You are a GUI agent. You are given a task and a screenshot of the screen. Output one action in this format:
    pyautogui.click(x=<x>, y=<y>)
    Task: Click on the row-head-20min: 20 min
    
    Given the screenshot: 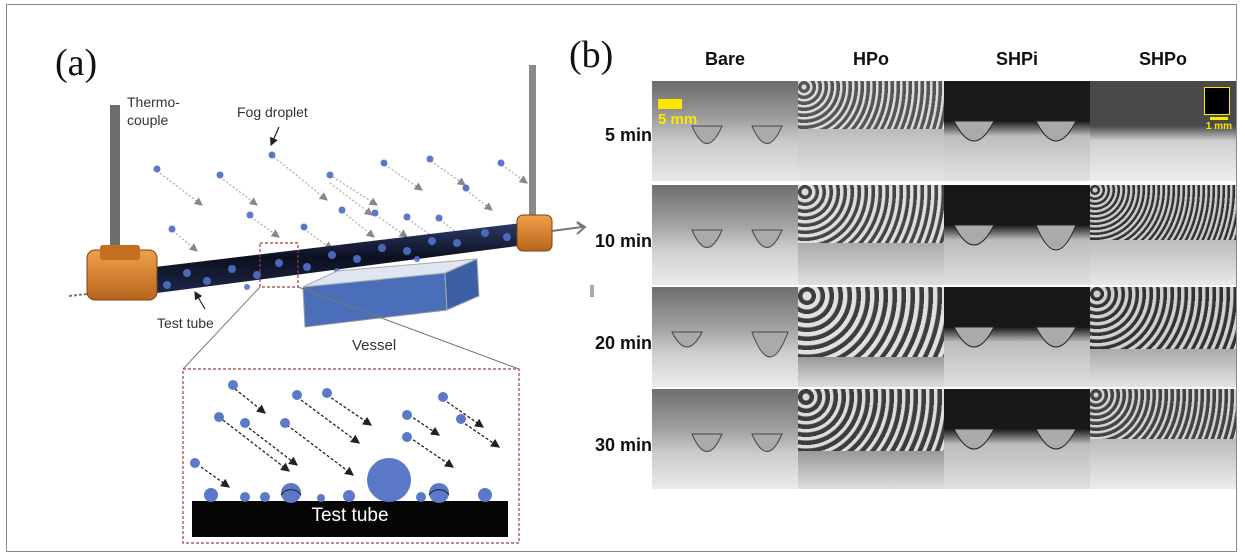 What is the action you would take?
    pyautogui.click(x=623, y=343)
    